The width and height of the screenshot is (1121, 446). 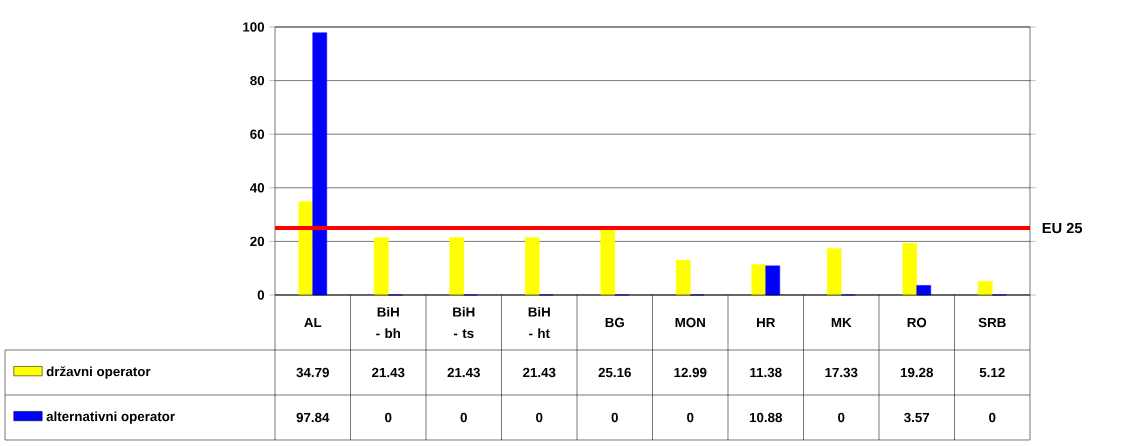 What do you see at coordinates (257, 134) in the screenshot?
I see `y-tick-label: 60` at bounding box center [257, 134].